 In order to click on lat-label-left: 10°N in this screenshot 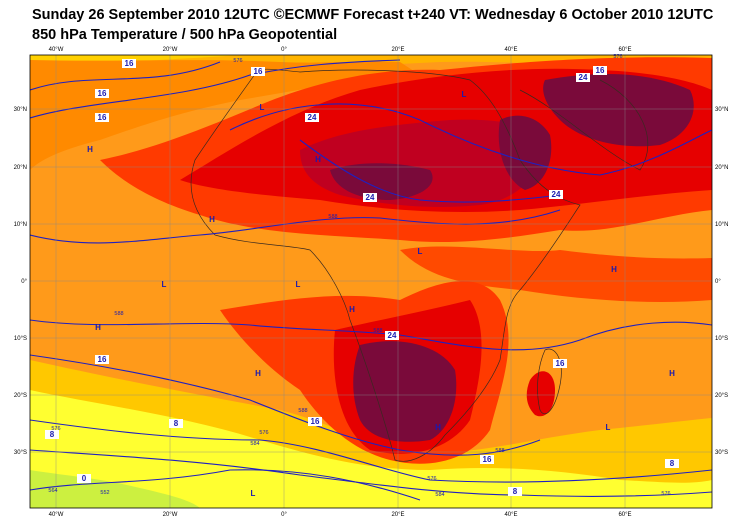, I will do `click(20, 225)`.